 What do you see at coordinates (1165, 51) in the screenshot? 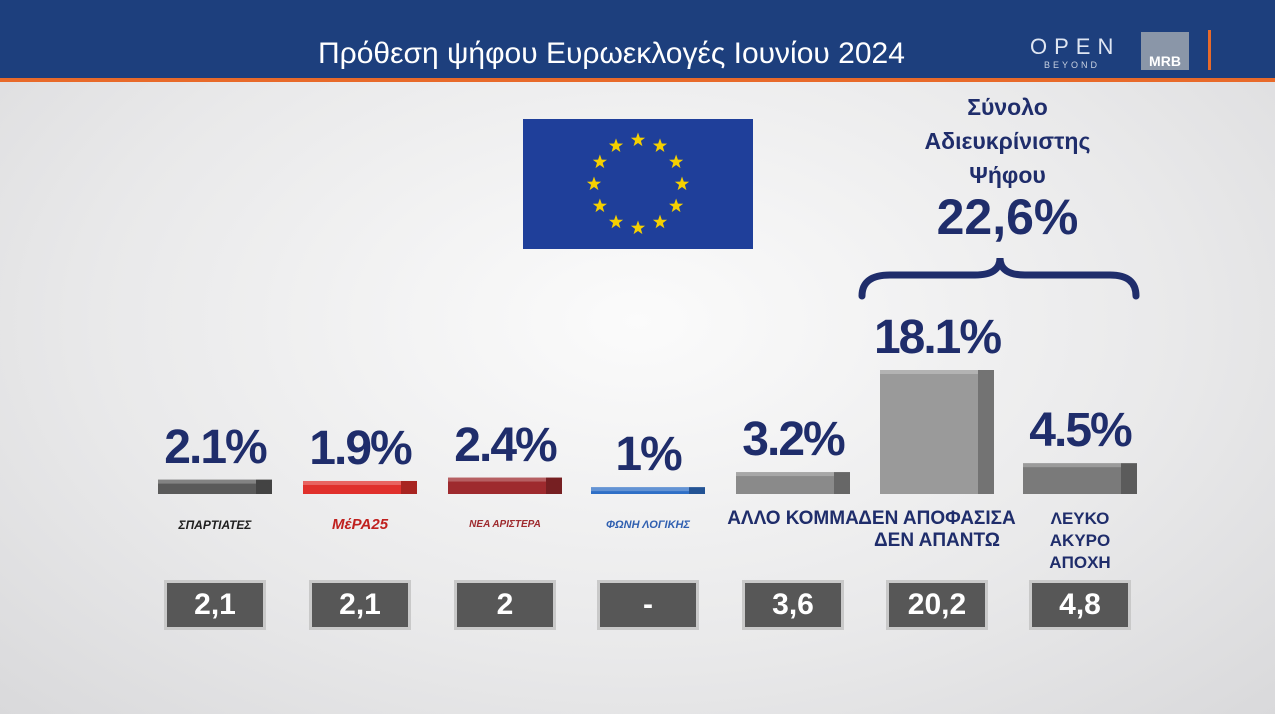
I see `mrb-box` at bounding box center [1165, 51].